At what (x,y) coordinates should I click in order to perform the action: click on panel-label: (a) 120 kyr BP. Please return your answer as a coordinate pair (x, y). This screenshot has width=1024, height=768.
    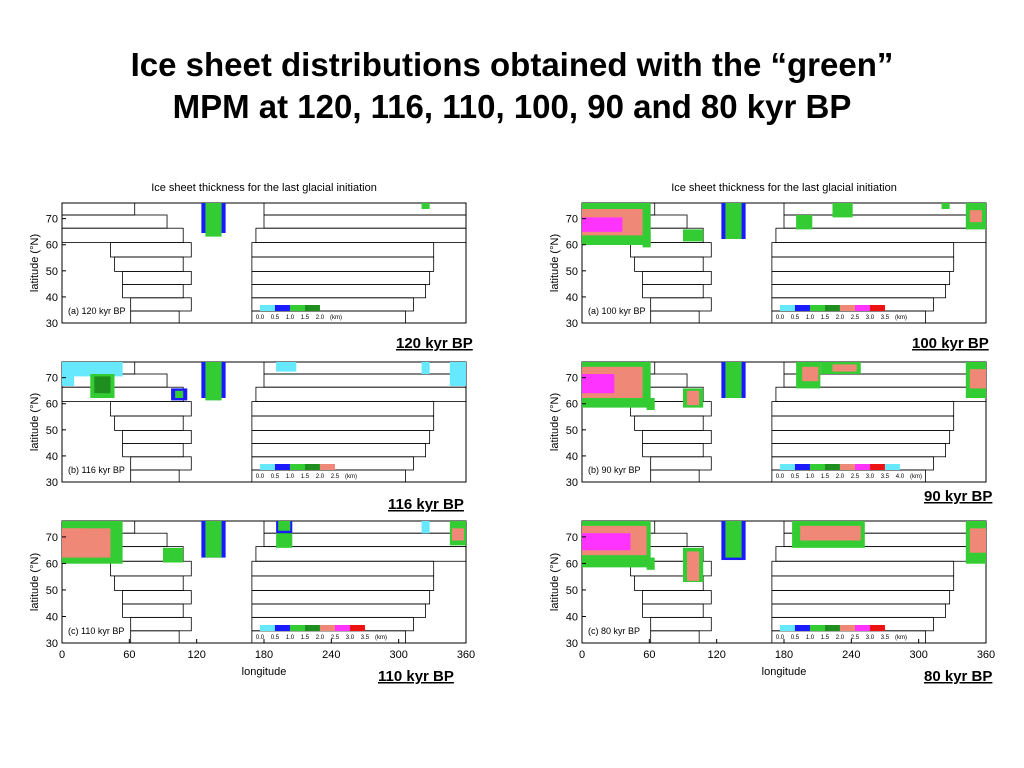
    Looking at the image, I should click on (97, 311).